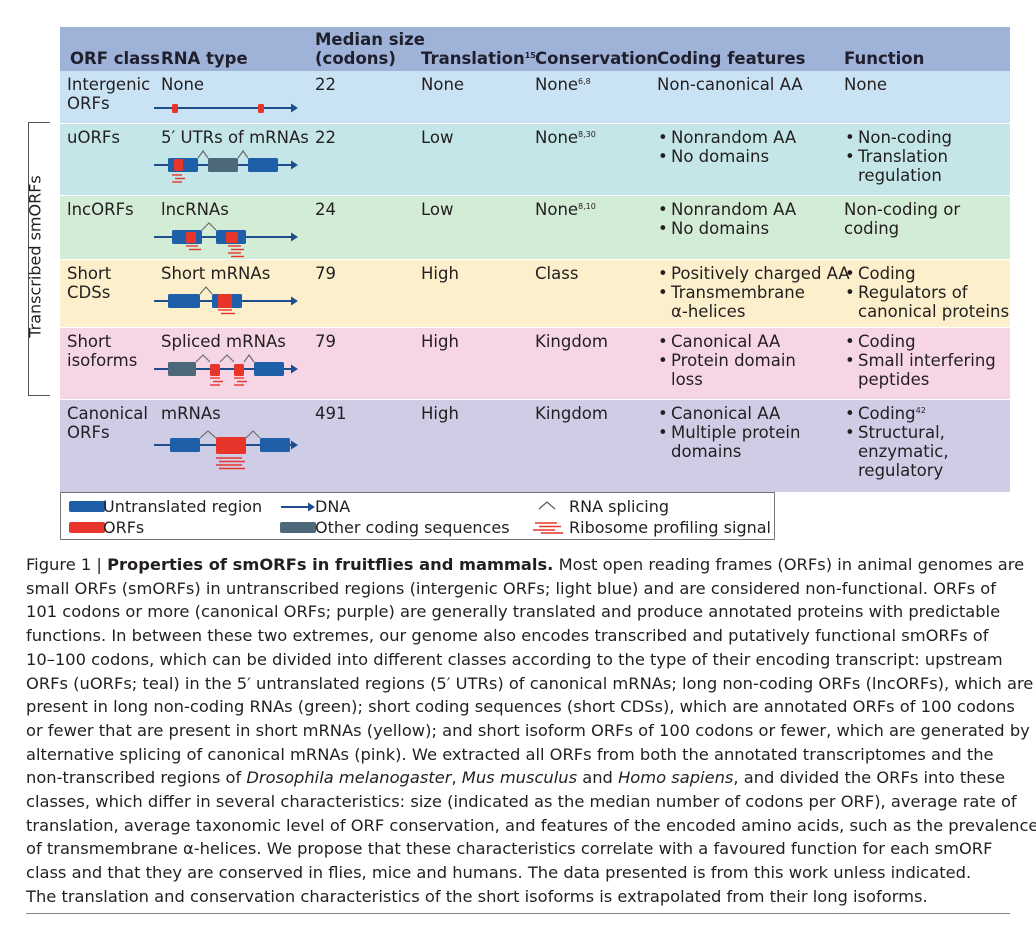  Describe the element at coordinates (927, 360) in the screenshot. I see `function-text: Small interfering` at that location.